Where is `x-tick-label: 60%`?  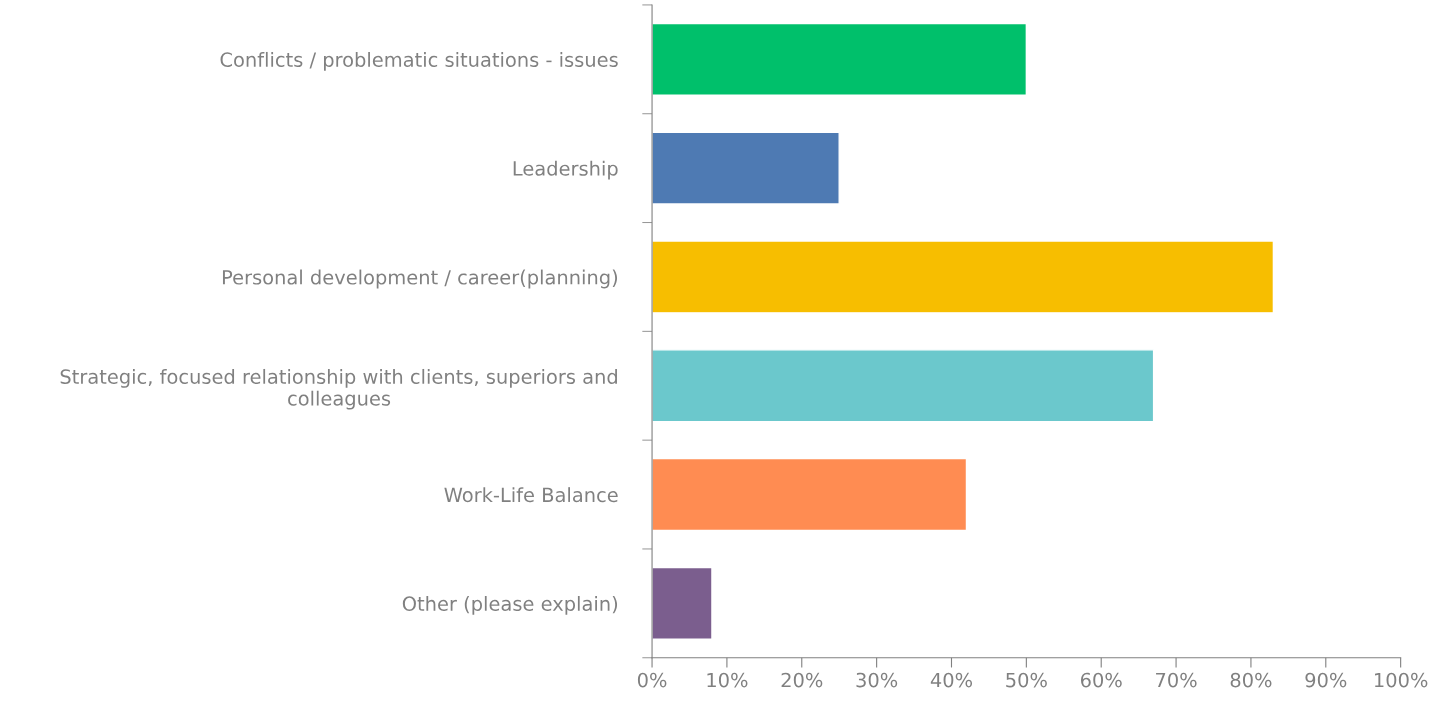 x-tick-label: 60% is located at coordinates (1101, 680).